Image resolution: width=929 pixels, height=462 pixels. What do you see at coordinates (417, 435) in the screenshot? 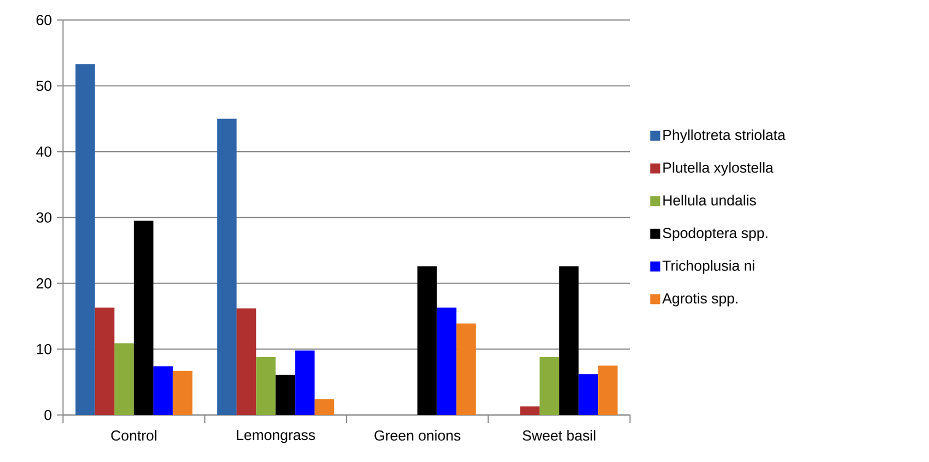
I see `x-tick-label: Green onions` at bounding box center [417, 435].